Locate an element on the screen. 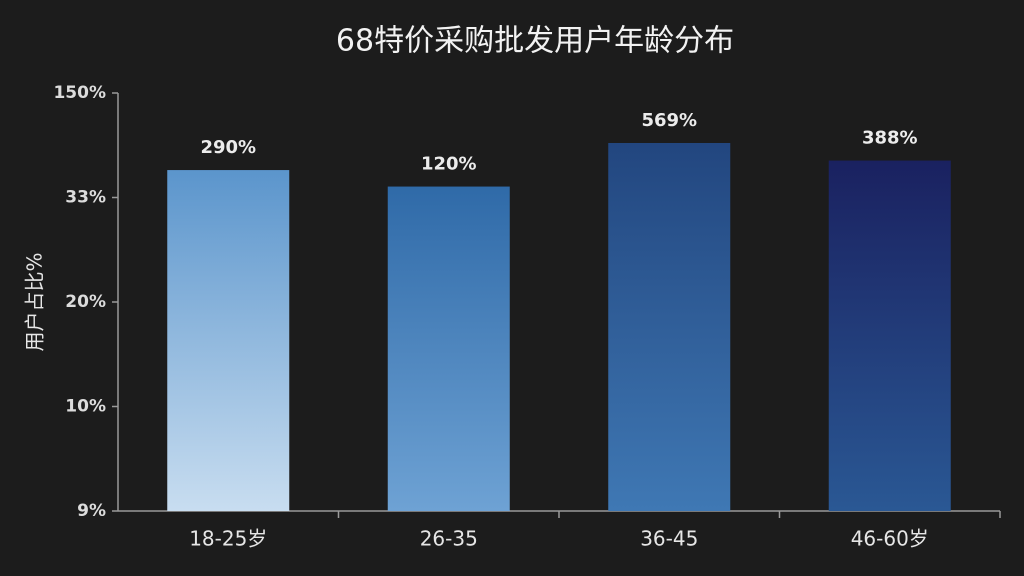 This screenshot has height=576, width=1024. value-label: 120% is located at coordinates (449, 164).